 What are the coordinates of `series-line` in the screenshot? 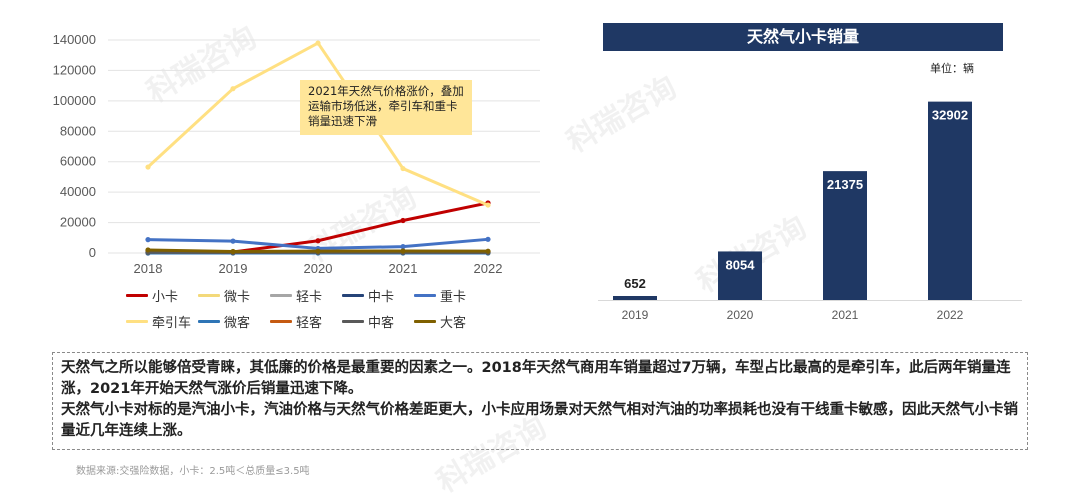 It's located at (318, 228).